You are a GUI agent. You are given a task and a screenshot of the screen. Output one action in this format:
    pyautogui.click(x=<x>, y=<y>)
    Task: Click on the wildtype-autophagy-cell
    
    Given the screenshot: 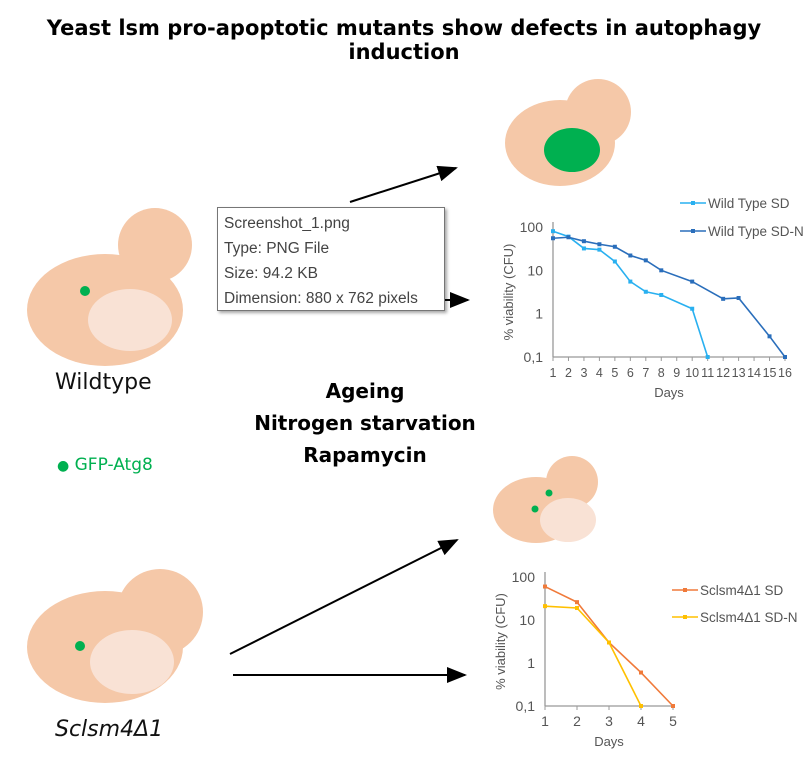 What is the action you would take?
    pyautogui.click(x=568, y=132)
    